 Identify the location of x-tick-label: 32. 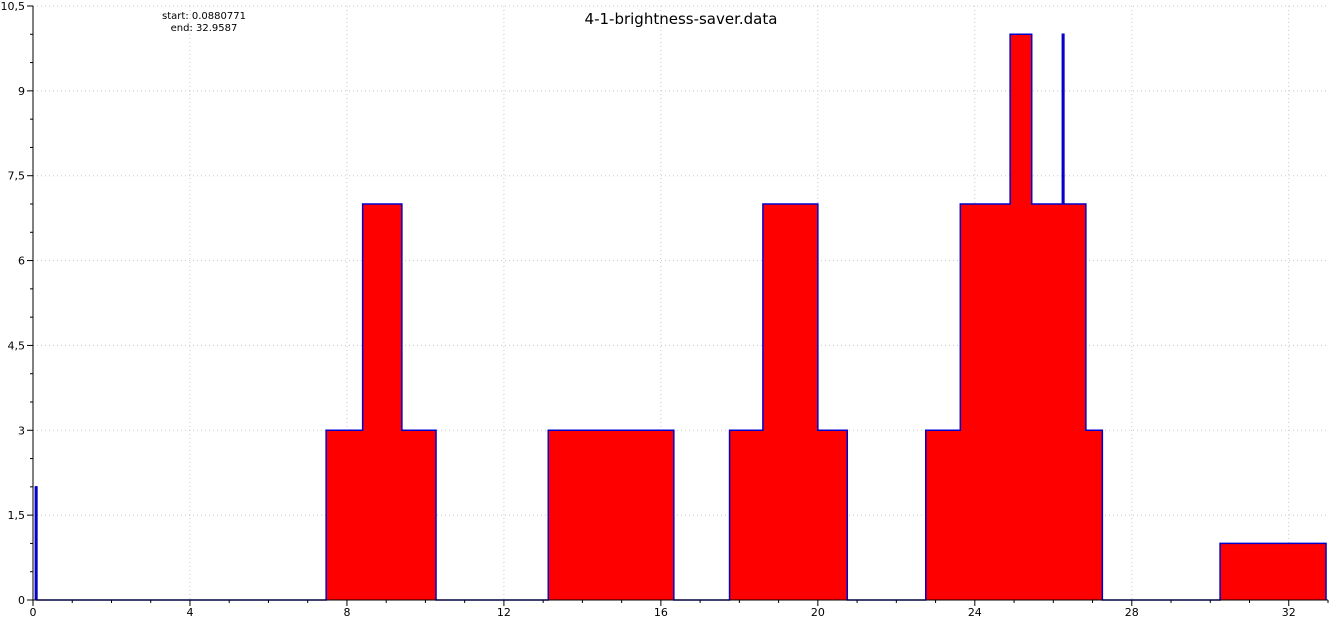
(1289, 612).